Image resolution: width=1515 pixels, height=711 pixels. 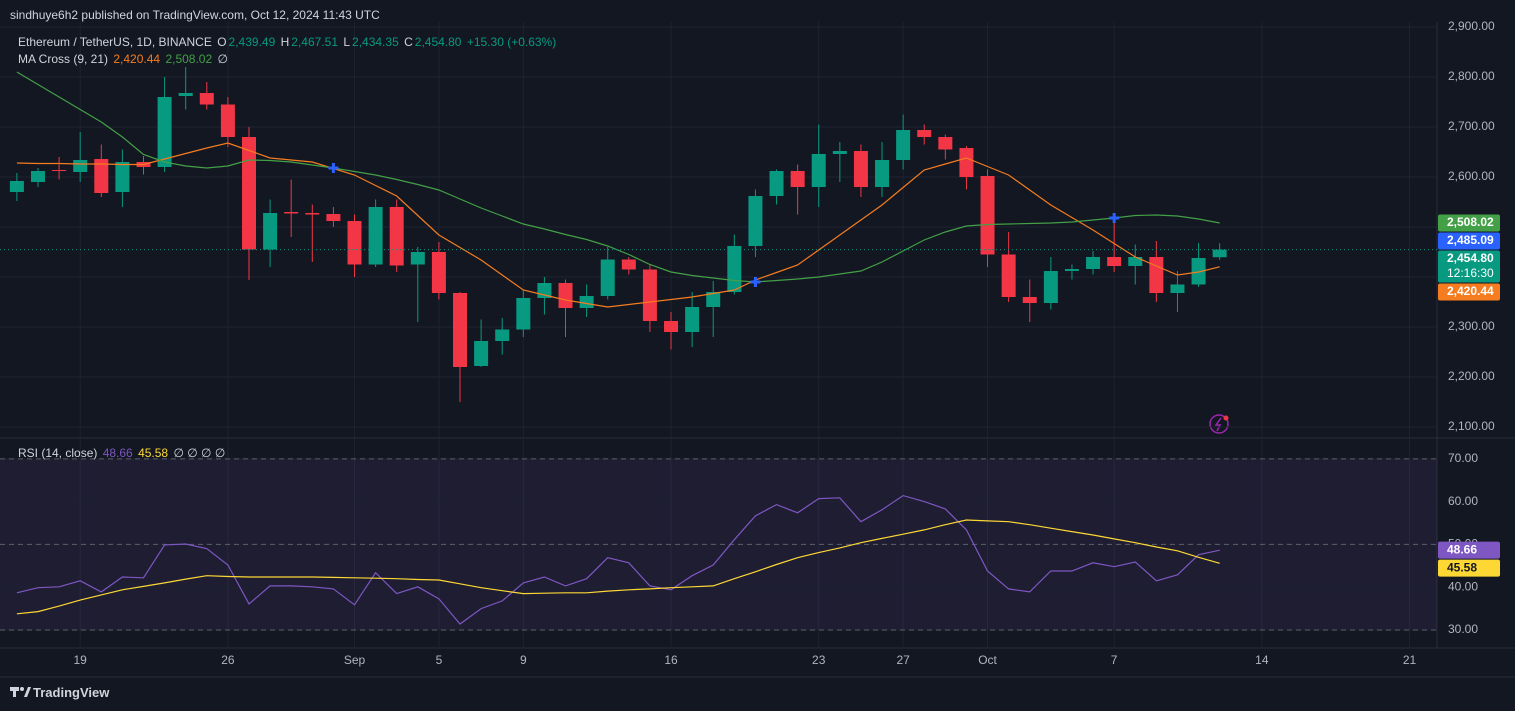 I want to click on x-tick-label: 21, so click(x=1410, y=660).